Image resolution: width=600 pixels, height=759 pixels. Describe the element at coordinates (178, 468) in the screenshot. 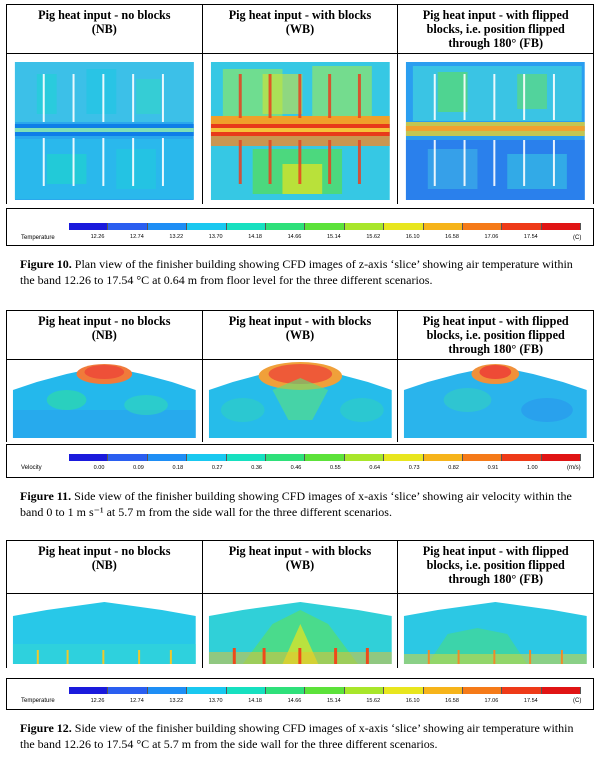

I see `legend-tick-label: 0.18` at that location.